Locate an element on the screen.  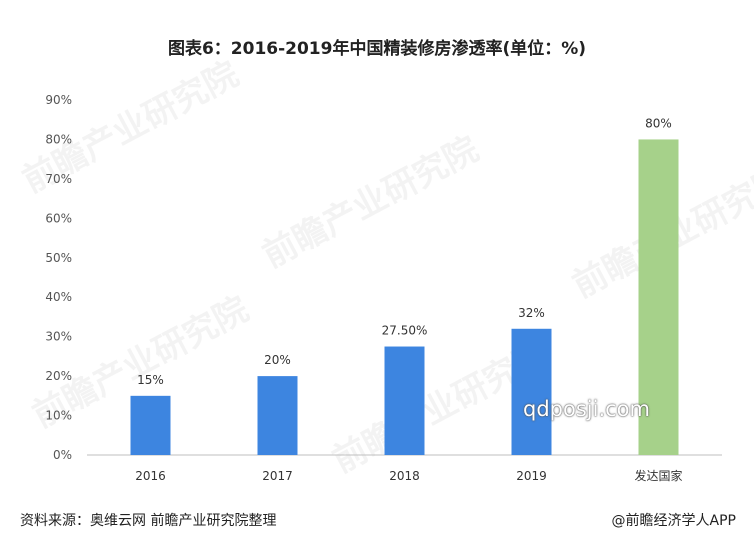
y-tick-label: 70% is located at coordinates (58, 179).